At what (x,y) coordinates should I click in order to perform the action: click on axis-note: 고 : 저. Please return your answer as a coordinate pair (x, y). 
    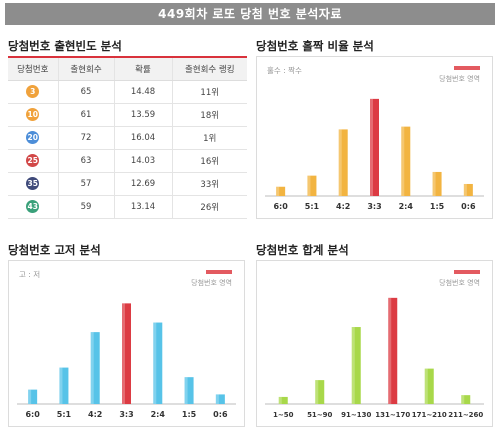
    Looking at the image, I should click on (29, 274).